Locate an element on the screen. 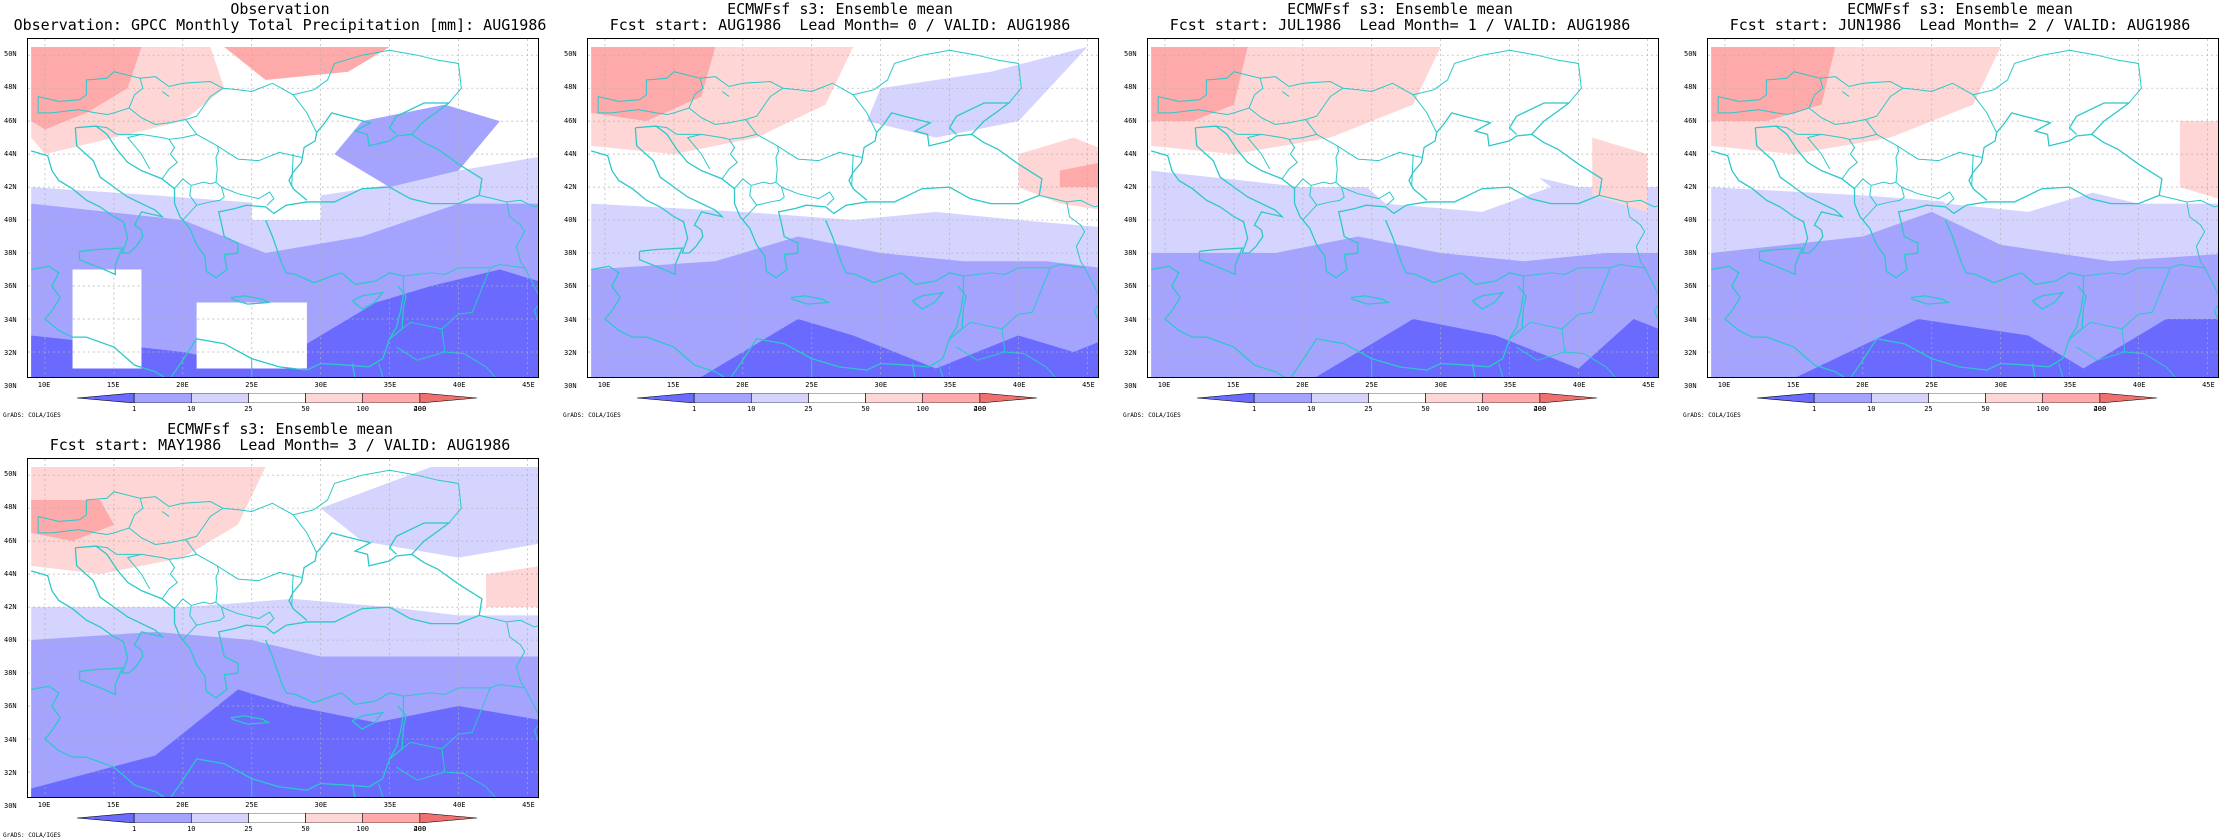 Image resolution: width=2240 pixels, height=840 pixels. lat-tick-label: 48N is located at coordinates (1690, 87).